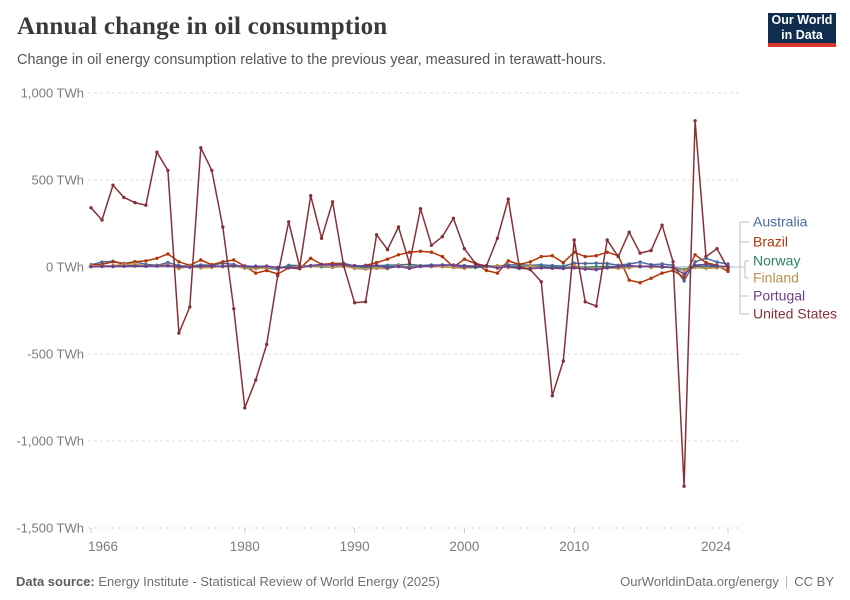 Image resolution: width=850 pixels, height=600 pixels. I want to click on owid-logo: Our World in Data, so click(802, 30).